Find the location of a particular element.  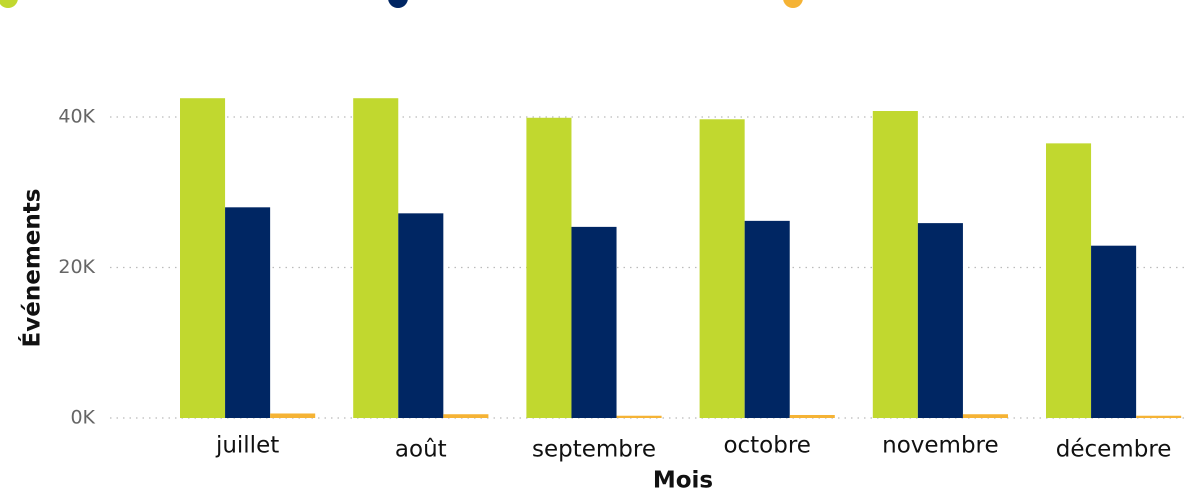

y-axis-title: Événements is located at coordinates (32, 268).